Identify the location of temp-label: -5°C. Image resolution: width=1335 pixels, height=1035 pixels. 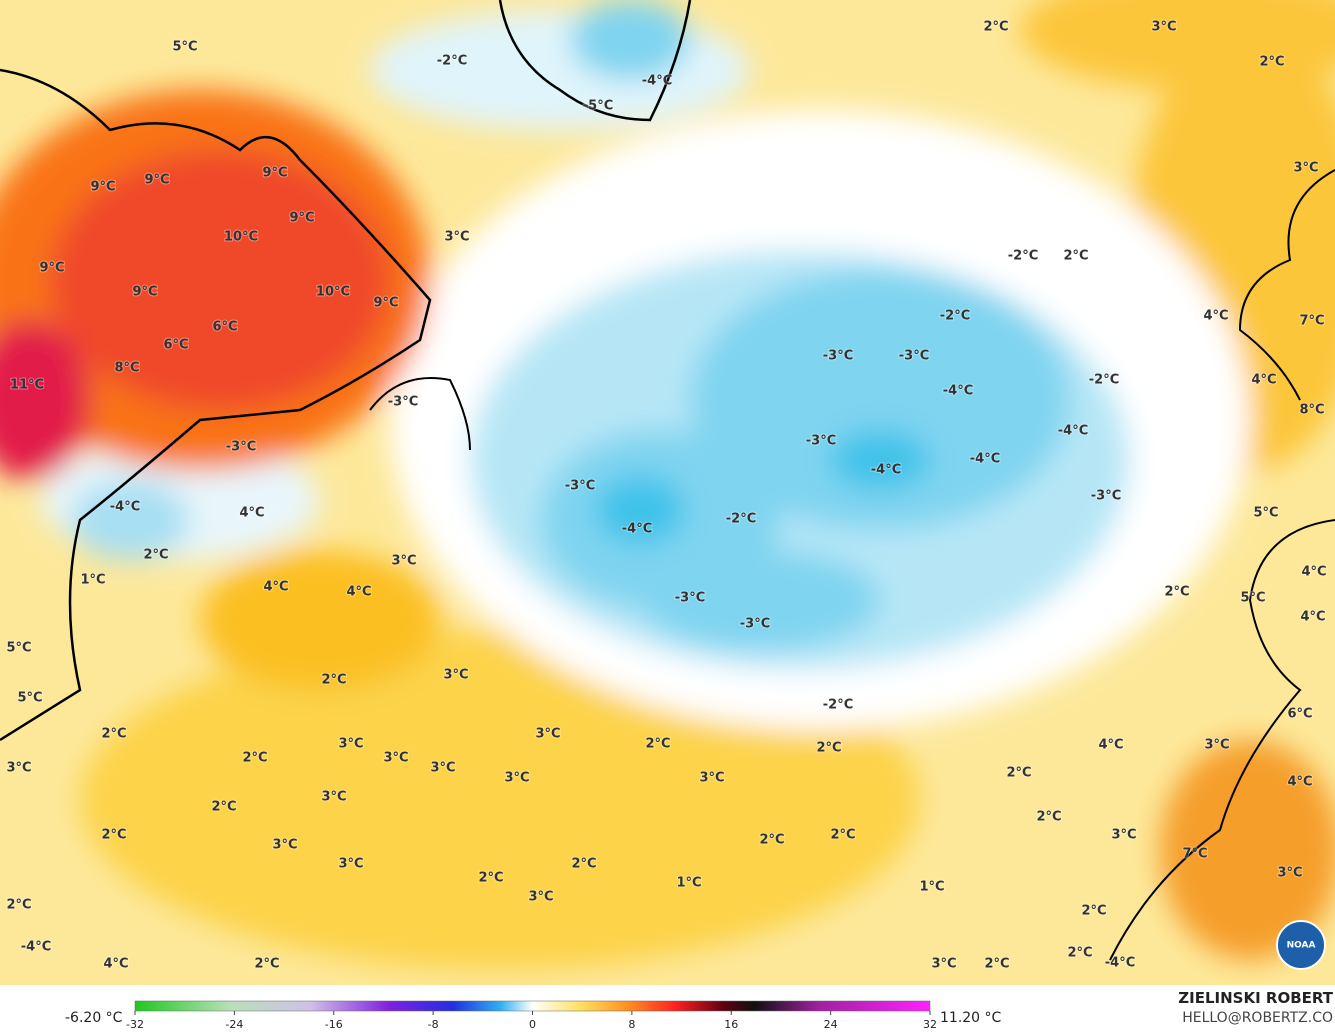
(598, 106).